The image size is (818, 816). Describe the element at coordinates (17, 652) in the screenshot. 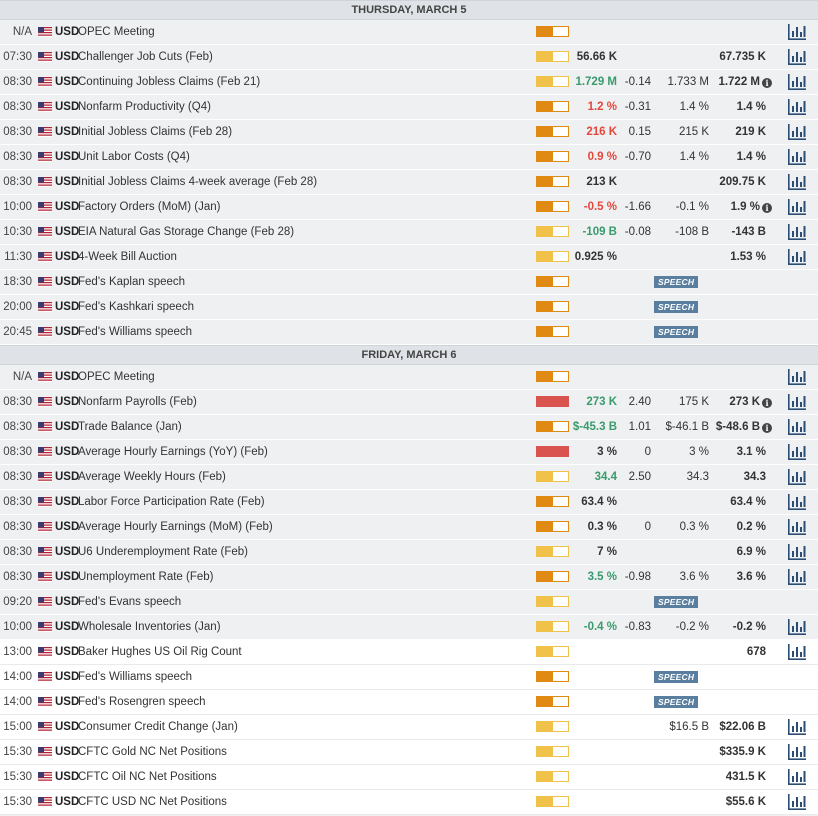

I see `event-time: 13:00` at that location.